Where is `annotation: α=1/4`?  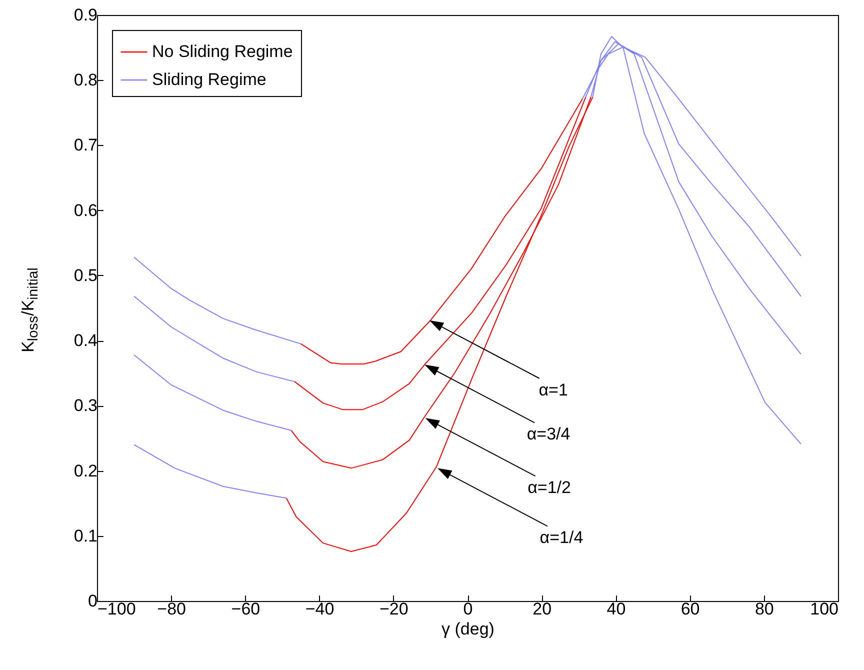 annotation: α=1/4 is located at coordinates (562, 538).